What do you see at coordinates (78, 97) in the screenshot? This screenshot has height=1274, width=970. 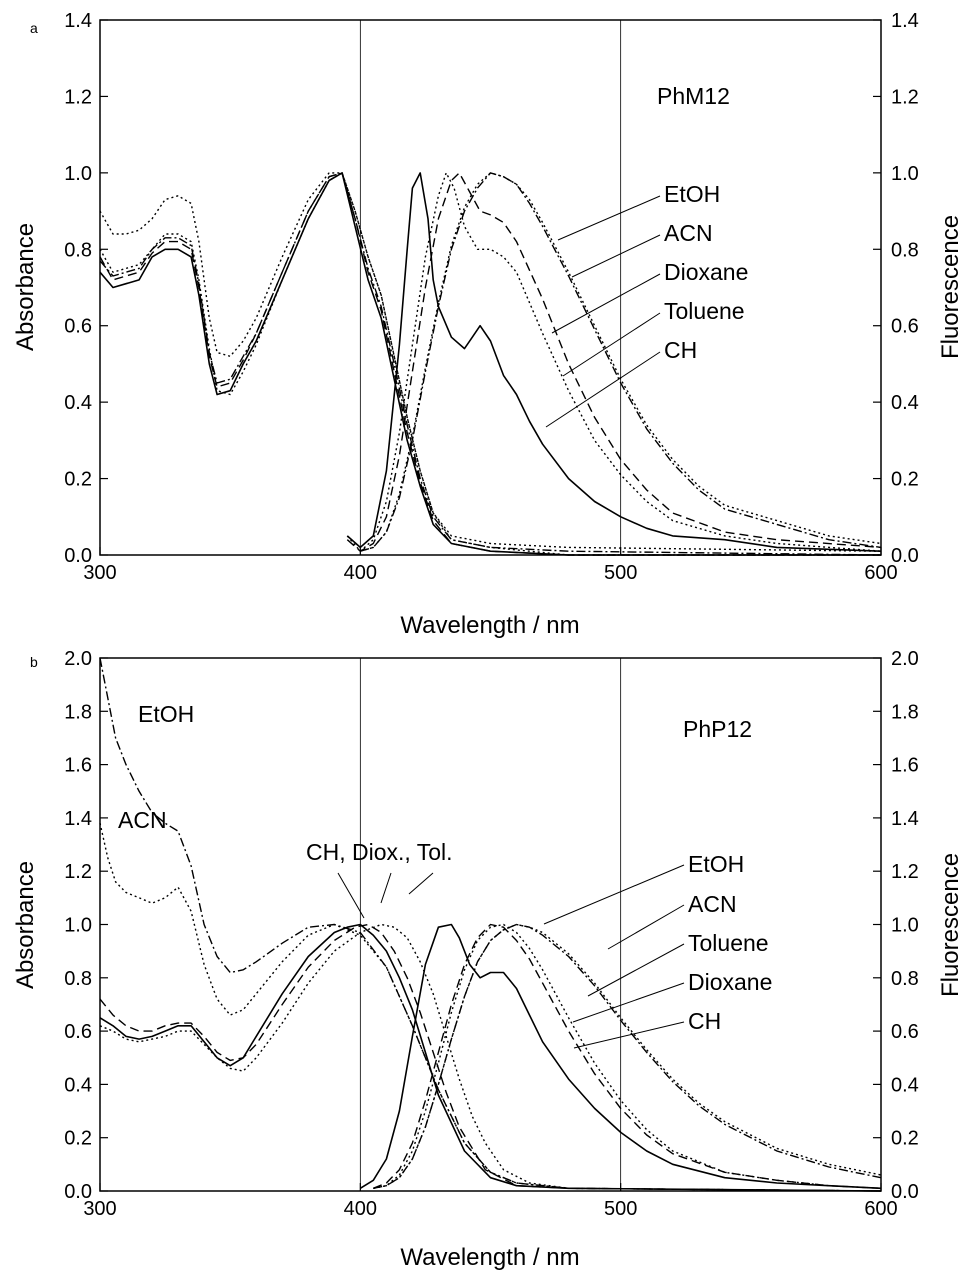 I see `panel-a-y-tick-label-left-6: 1.2` at bounding box center [78, 97].